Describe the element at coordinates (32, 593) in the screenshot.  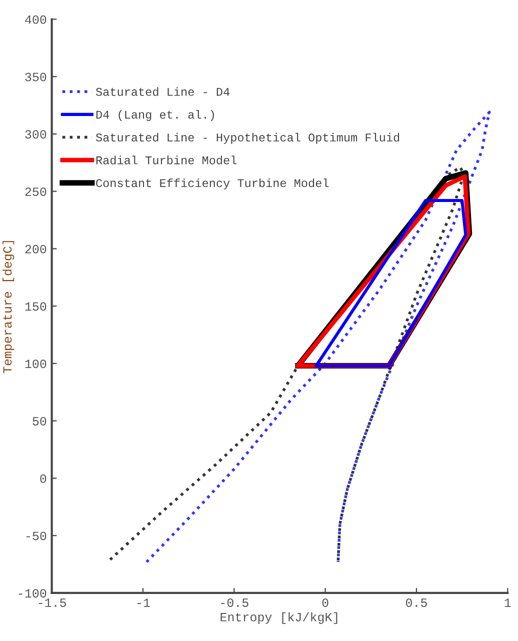
I see `y-tick-label: -100` at that location.